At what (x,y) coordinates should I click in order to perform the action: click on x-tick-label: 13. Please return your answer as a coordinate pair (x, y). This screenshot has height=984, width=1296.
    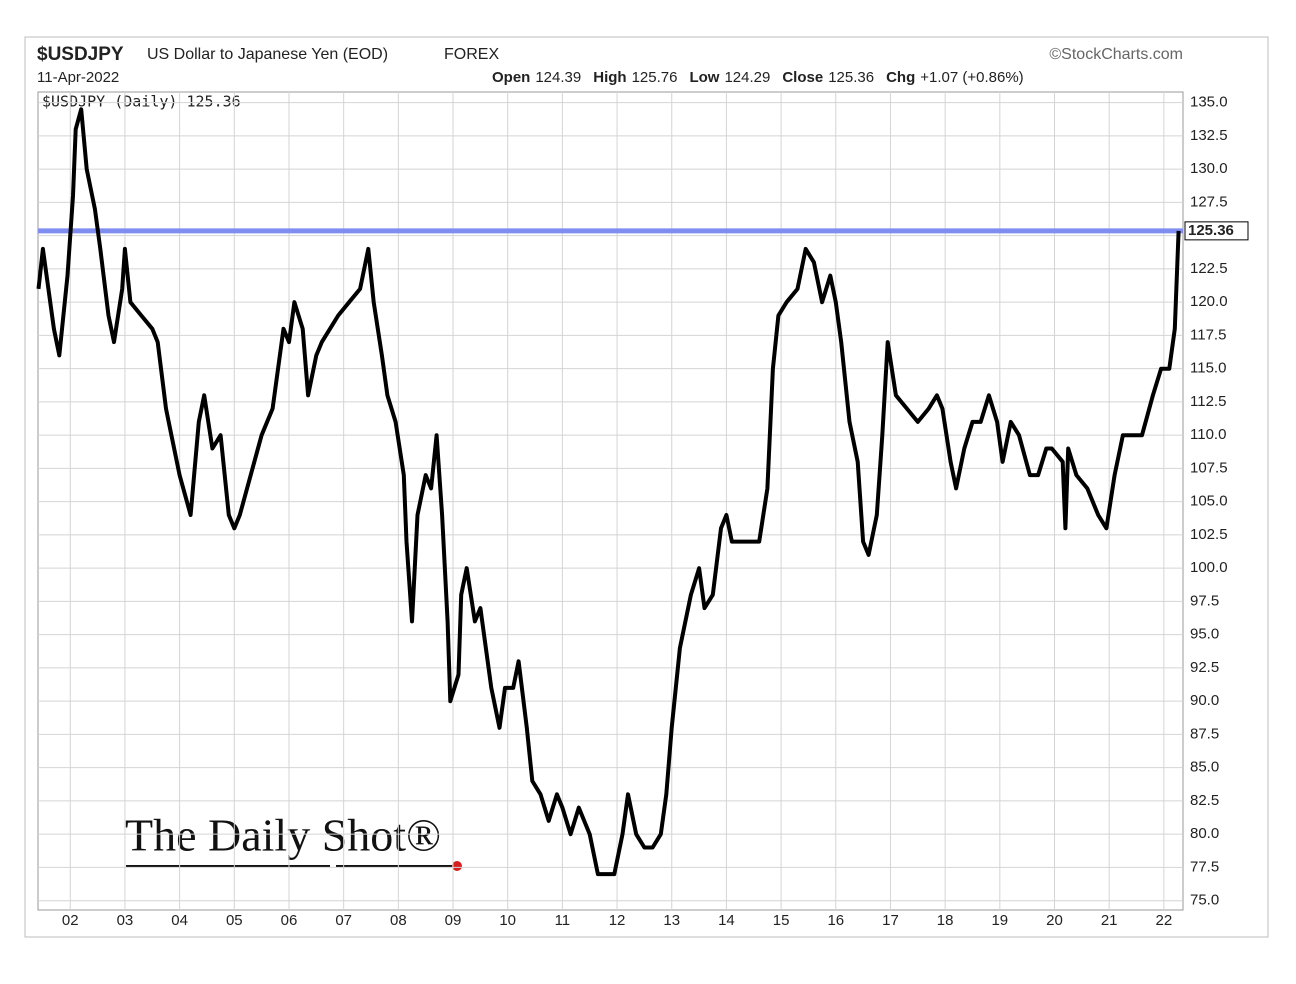
    Looking at the image, I should click on (671, 920).